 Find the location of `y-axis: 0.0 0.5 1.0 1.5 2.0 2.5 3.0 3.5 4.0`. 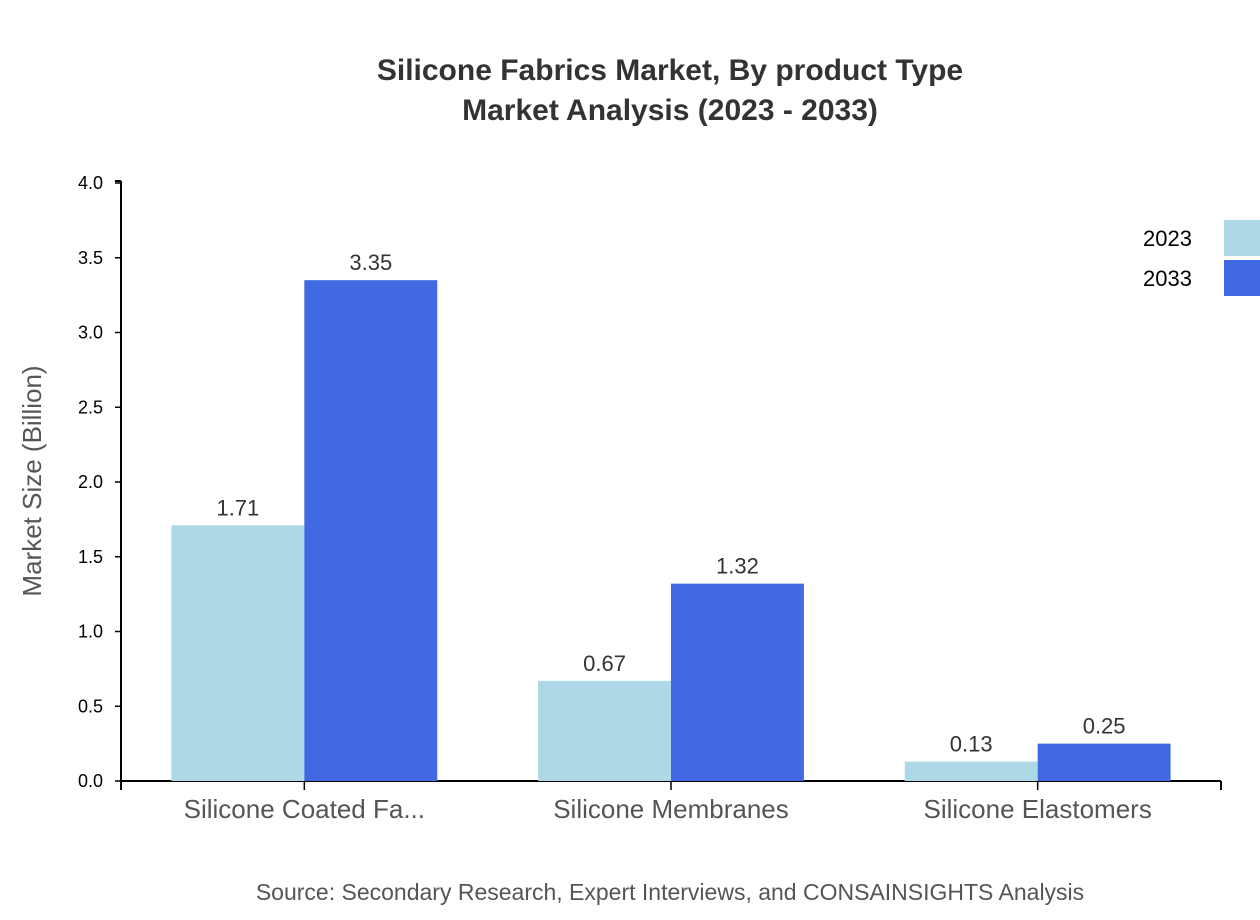

y-axis: 0.0 0.5 1.0 1.5 2.0 2.5 3.0 3.5 4.0 is located at coordinates (100, 482).